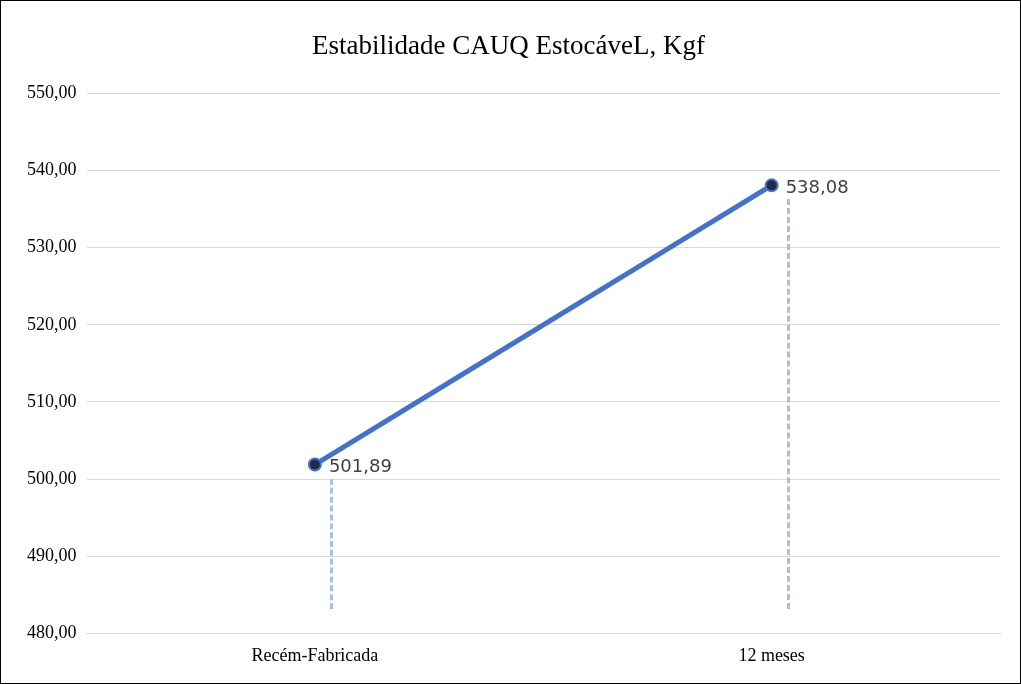 The width and height of the screenshot is (1021, 684). Describe the element at coordinates (52, 400) in the screenshot. I see `y-tick-label: 510,00` at that location.